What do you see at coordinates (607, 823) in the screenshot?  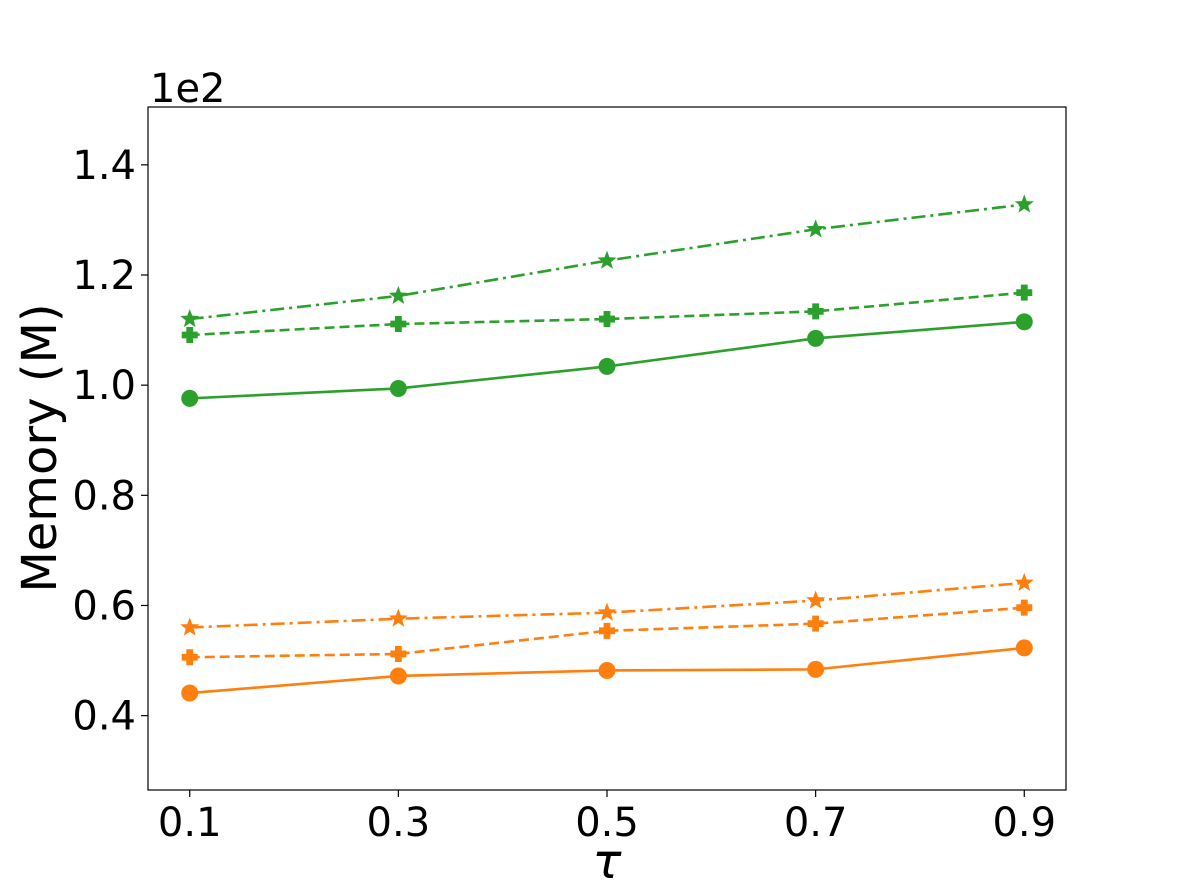 I see `x-tick-label: 0.5` at bounding box center [607, 823].